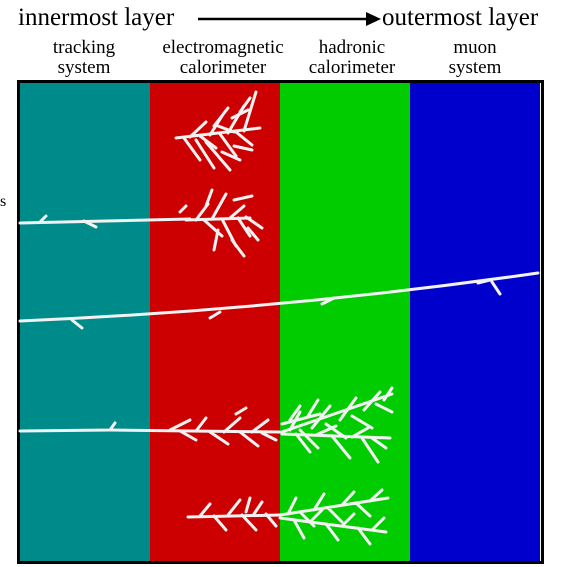 Image resolution: width=585 pixels, height=567 pixels. Describe the element at coordinates (3, 201) in the screenshot. I see `stray-mark: s` at that location.